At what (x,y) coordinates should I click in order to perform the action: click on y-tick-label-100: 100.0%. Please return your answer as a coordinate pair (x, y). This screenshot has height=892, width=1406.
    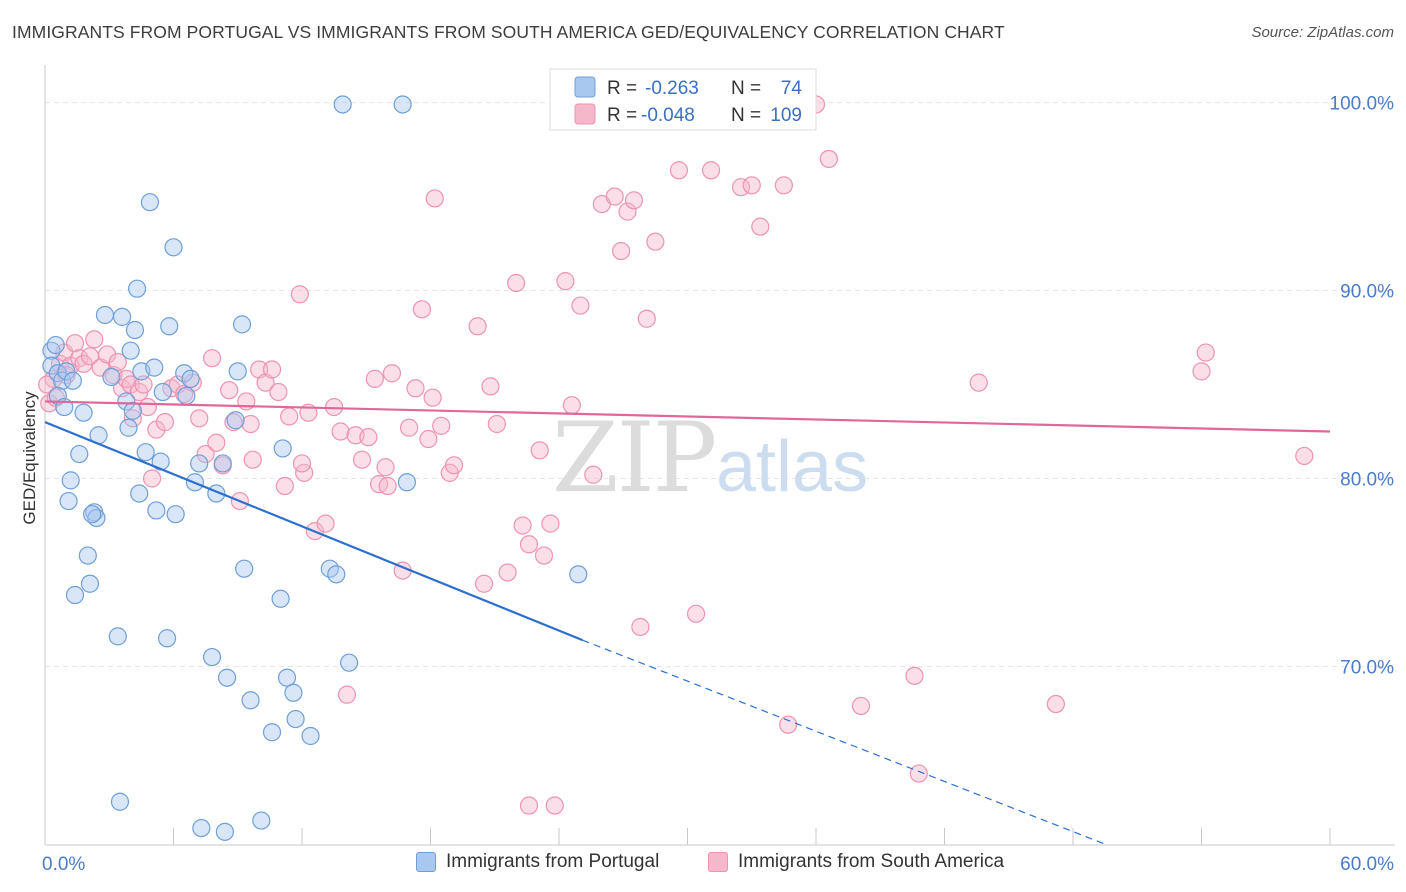
    Looking at the image, I should click on (1362, 104).